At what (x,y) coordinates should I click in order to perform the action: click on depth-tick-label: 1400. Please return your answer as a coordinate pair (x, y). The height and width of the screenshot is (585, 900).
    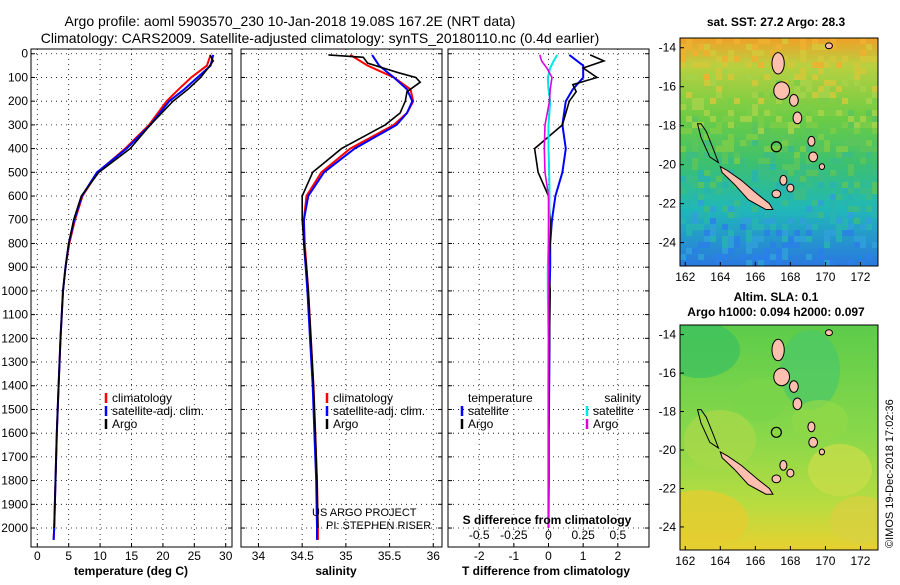
    Looking at the image, I should click on (14, 386).